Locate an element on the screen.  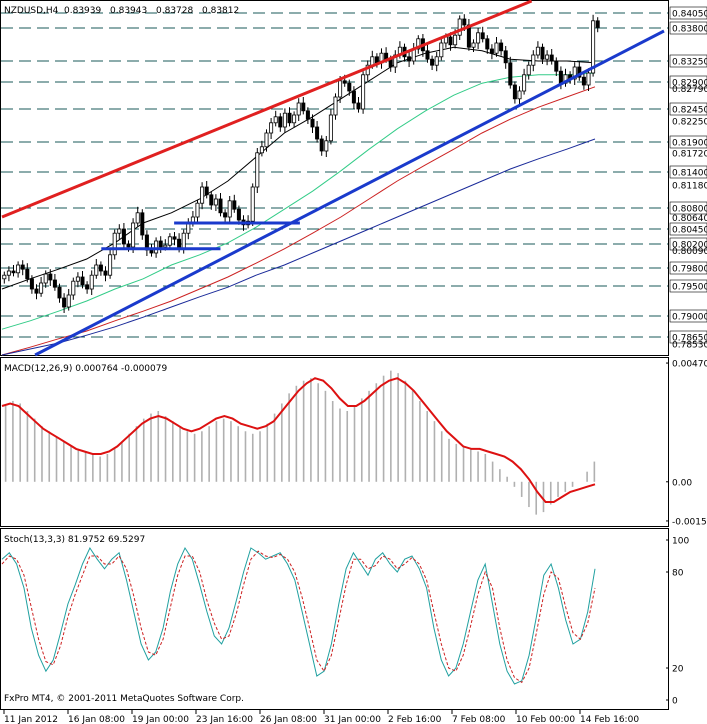
price-label: 0.80090 is located at coordinates (689, 252).